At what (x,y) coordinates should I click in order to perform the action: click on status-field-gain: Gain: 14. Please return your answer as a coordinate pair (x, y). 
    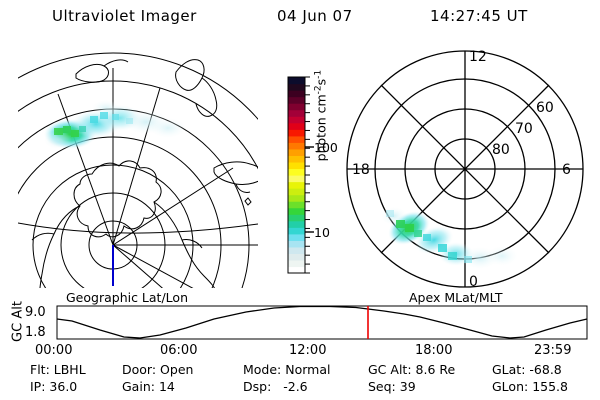
    Looking at the image, I should click on (148, 386).